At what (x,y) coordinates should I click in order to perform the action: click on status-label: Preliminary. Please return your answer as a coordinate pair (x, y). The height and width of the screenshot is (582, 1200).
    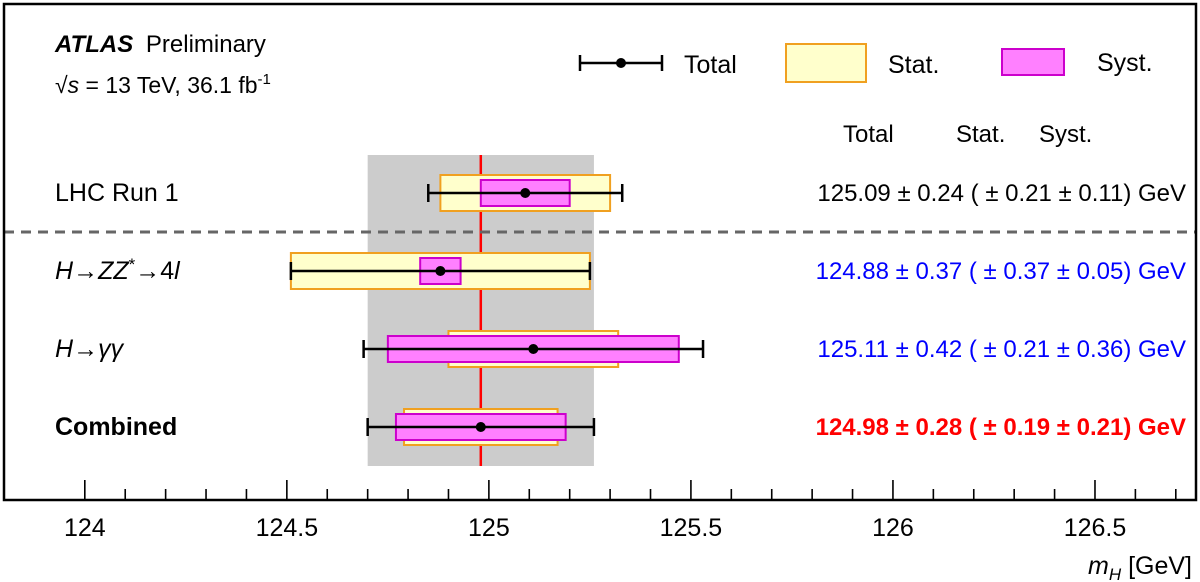
    Looking at the image, I should click on (206, 44).